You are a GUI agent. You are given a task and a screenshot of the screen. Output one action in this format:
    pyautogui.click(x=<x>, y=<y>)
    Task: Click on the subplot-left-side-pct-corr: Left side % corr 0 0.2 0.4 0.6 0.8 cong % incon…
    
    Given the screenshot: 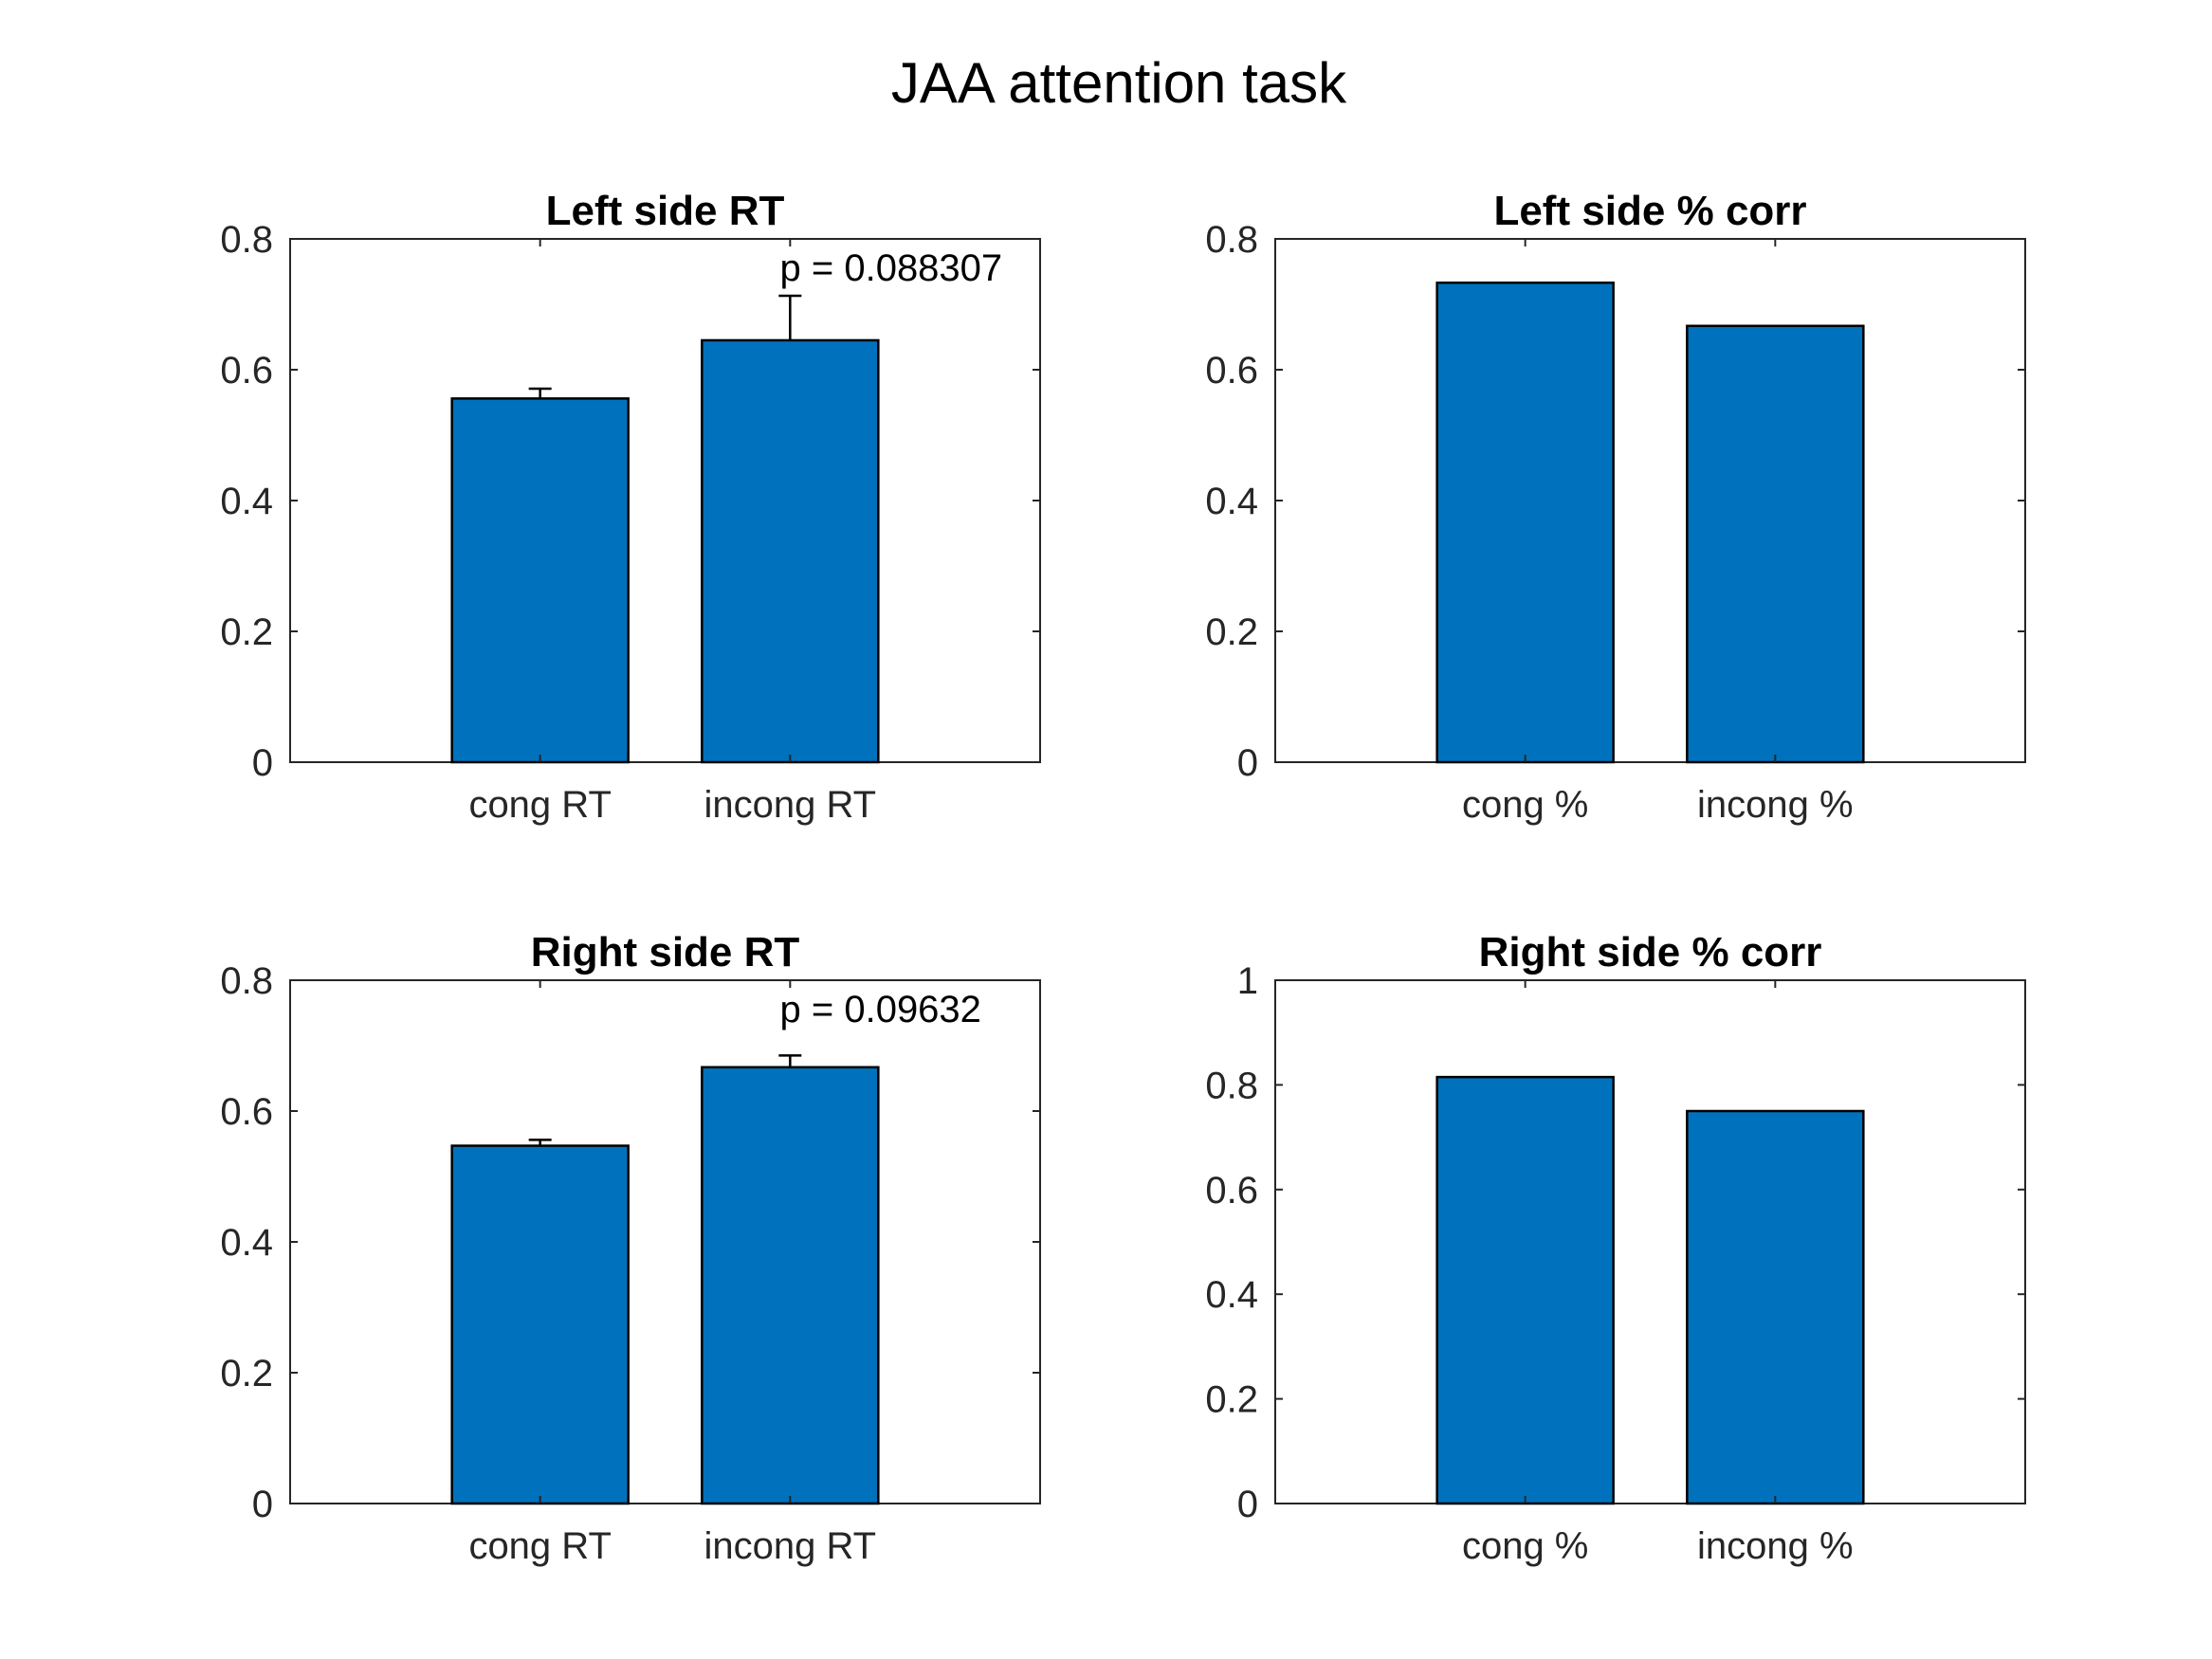 What is the action you would take?
    pyautogui.click(x=1615, y=507)
    